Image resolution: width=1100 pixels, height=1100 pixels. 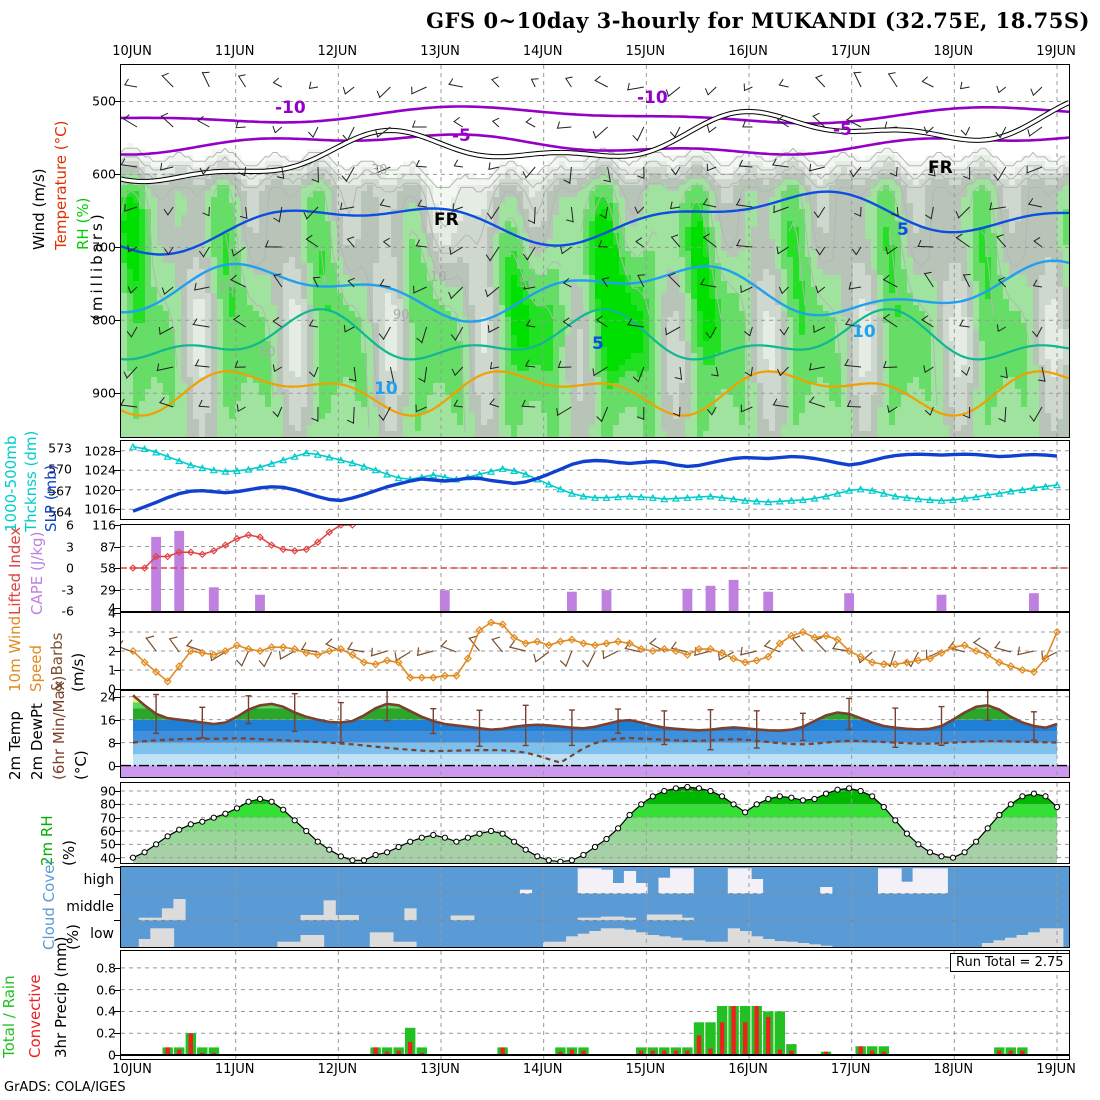 I want to click on panel-axis-label: 2m DewPt, so click(x=37, y=741).